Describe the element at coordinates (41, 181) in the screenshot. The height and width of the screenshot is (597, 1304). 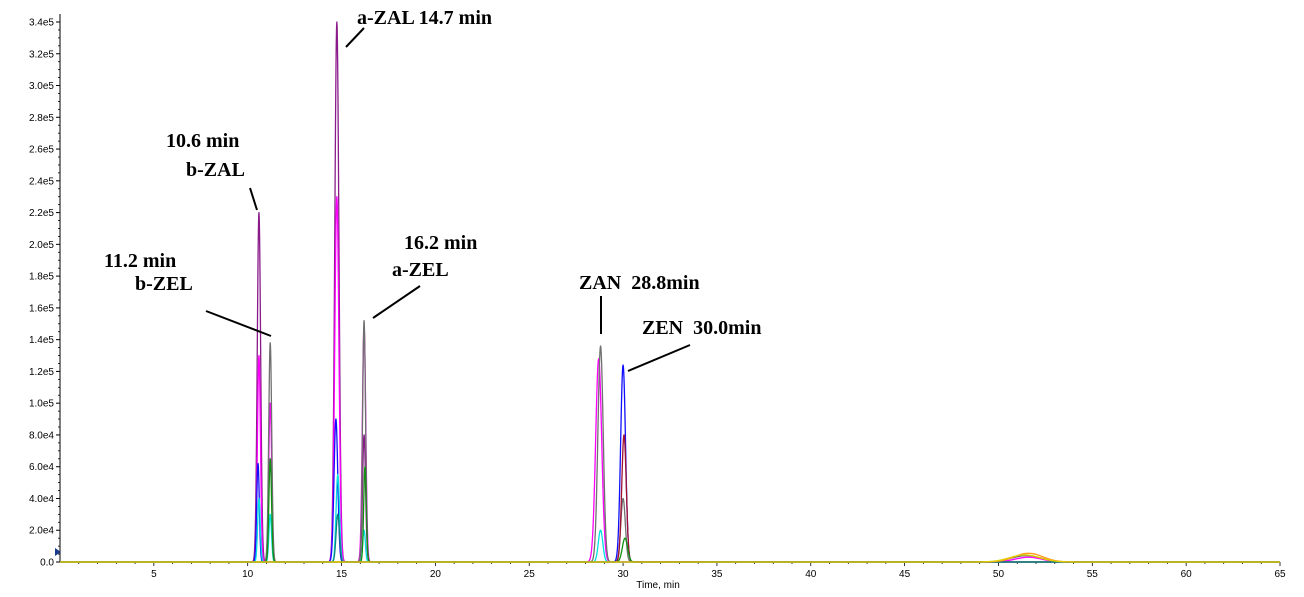
I see `y-tick-label: 2.4e5` at that location.